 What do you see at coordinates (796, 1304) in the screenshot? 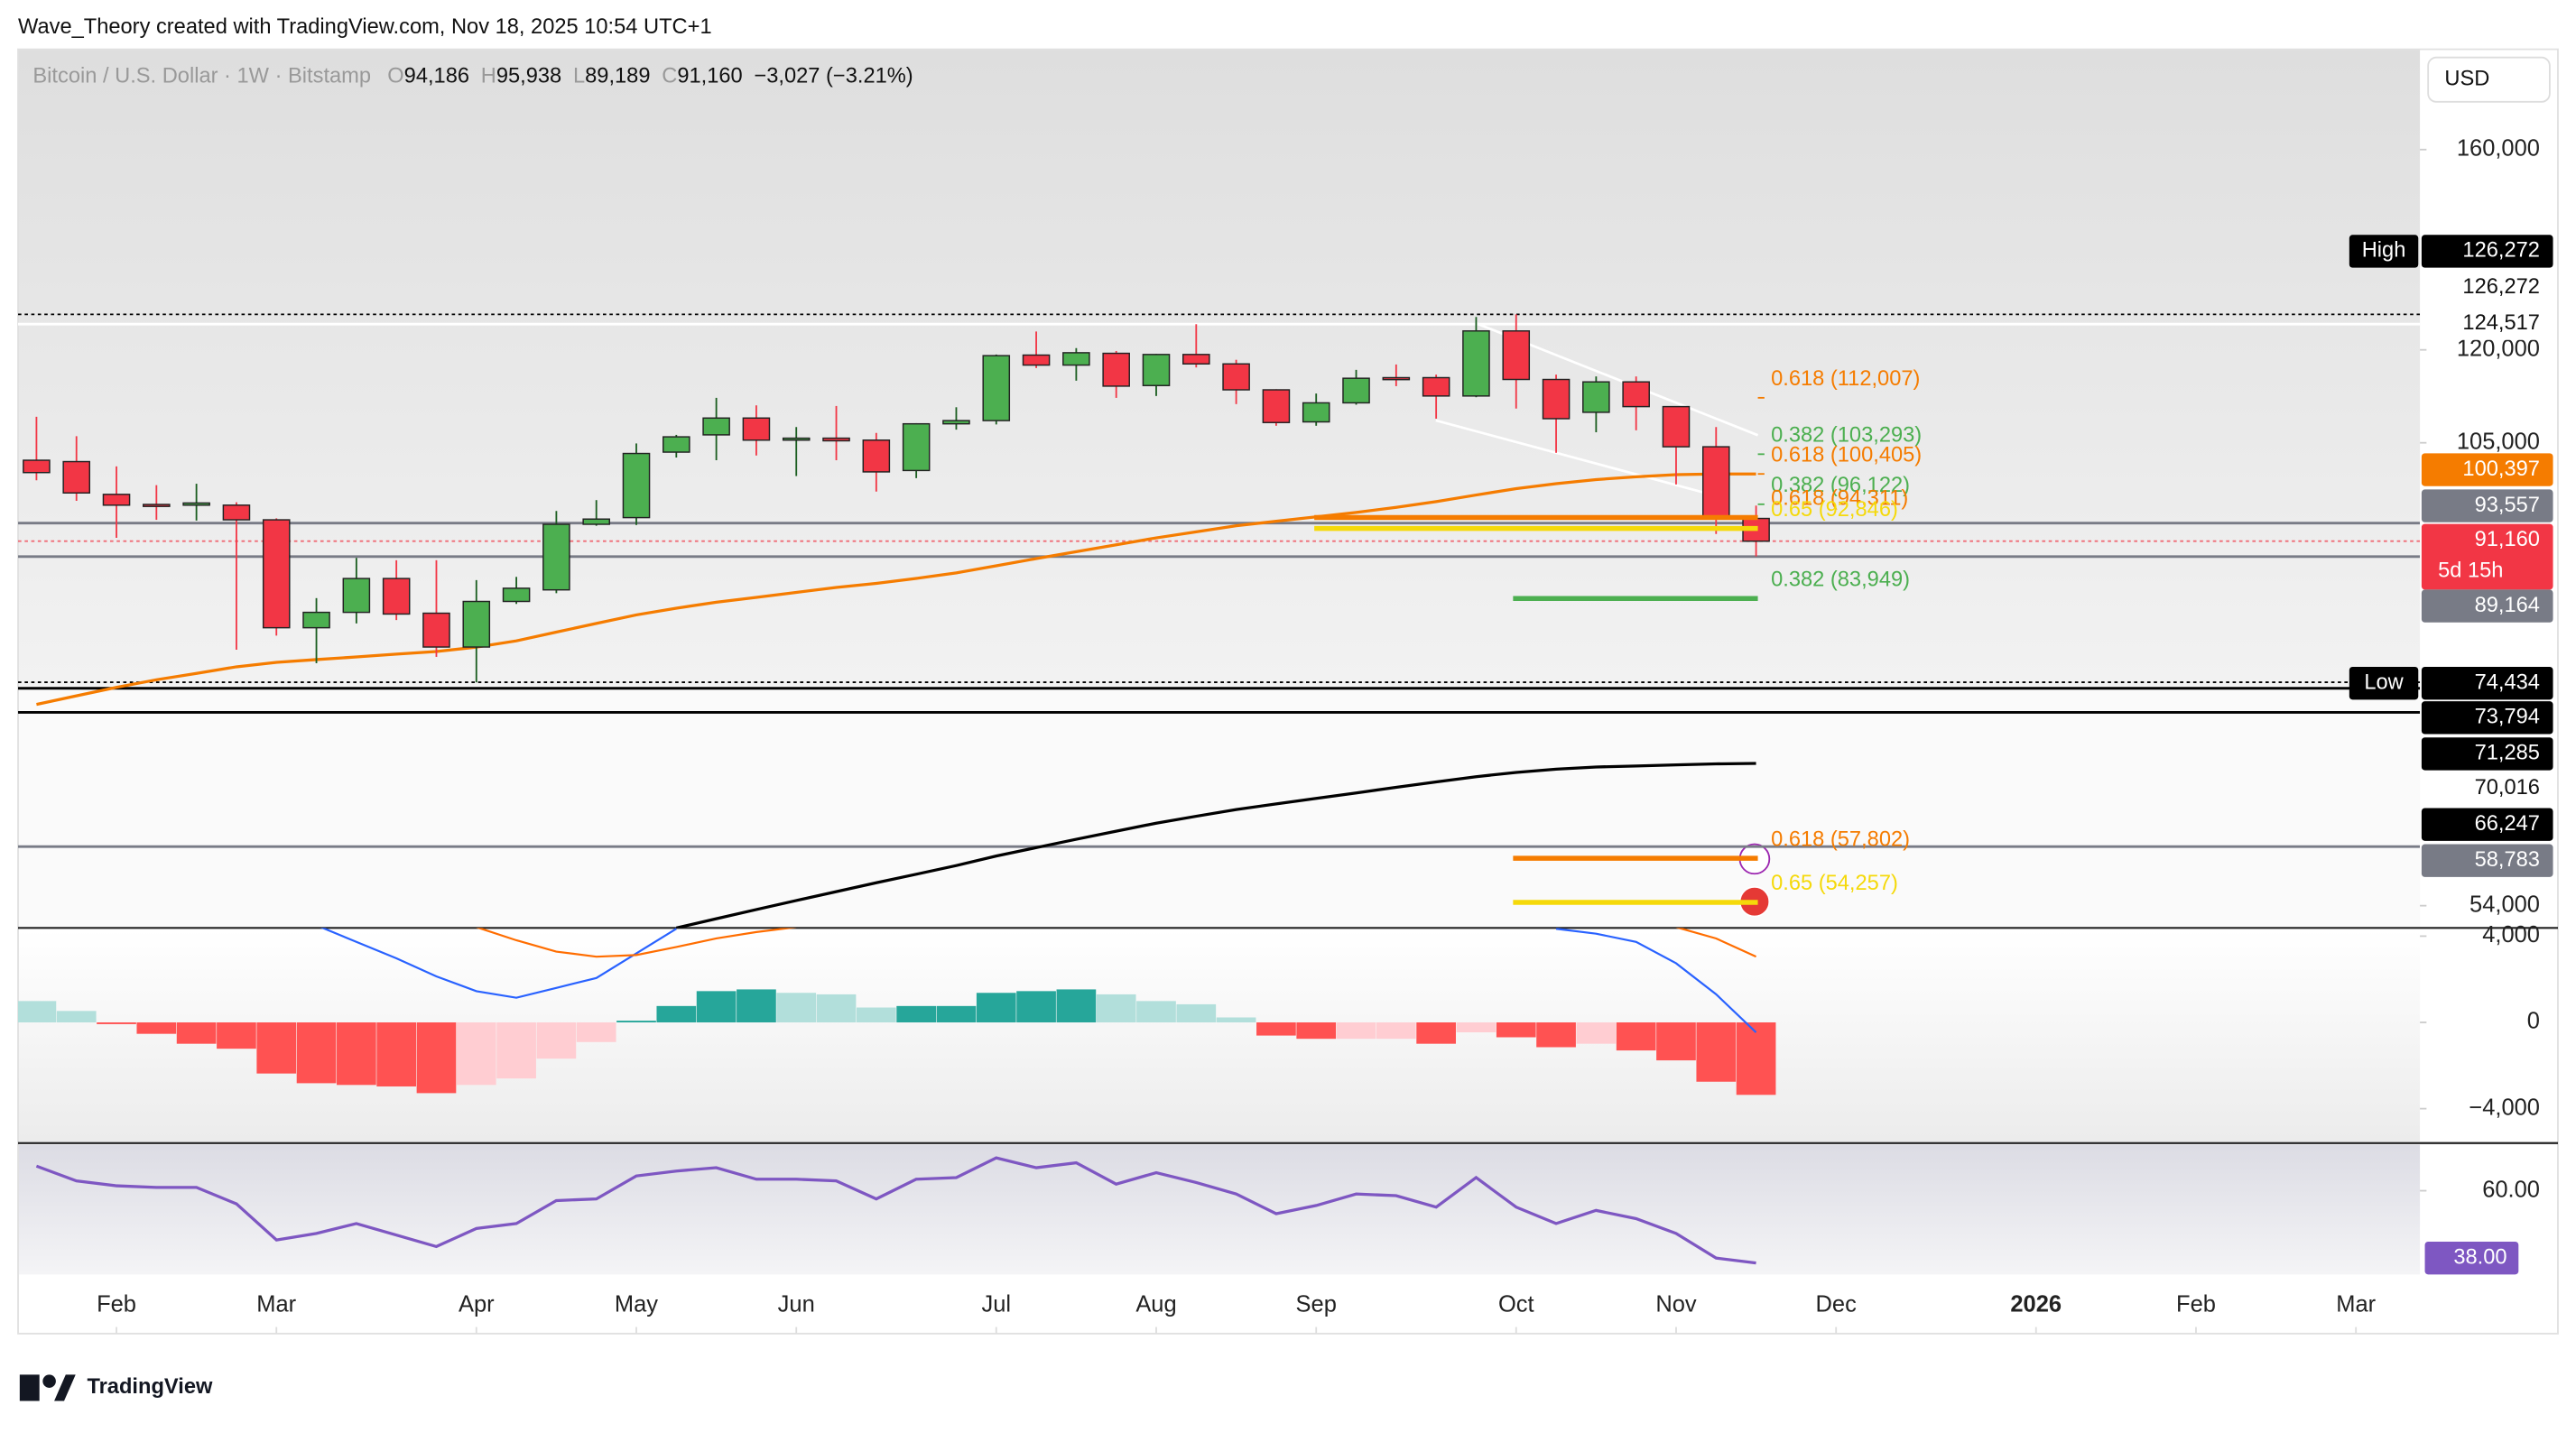
I see `x-tick-label: Jun` at bounding box center [796, 1304].